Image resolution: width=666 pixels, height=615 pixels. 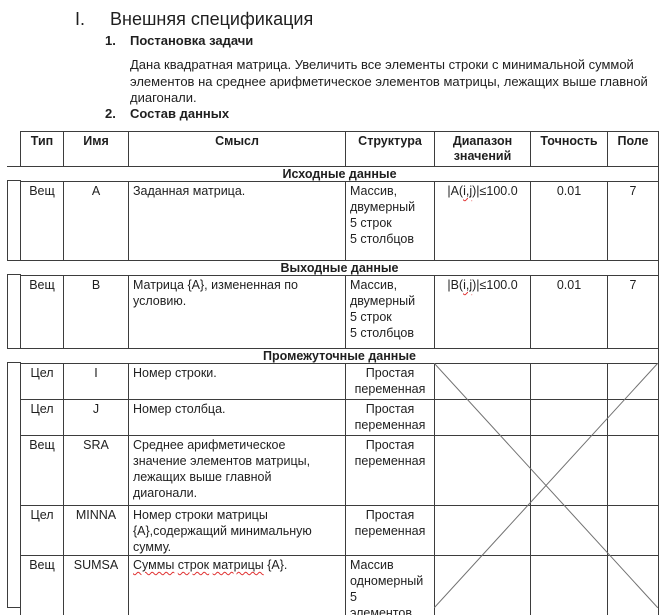 What do you see at coordinates (42, 221) in the screenshot?
I see `cell-a-type: Вещ` at bounding box center [42, 221].